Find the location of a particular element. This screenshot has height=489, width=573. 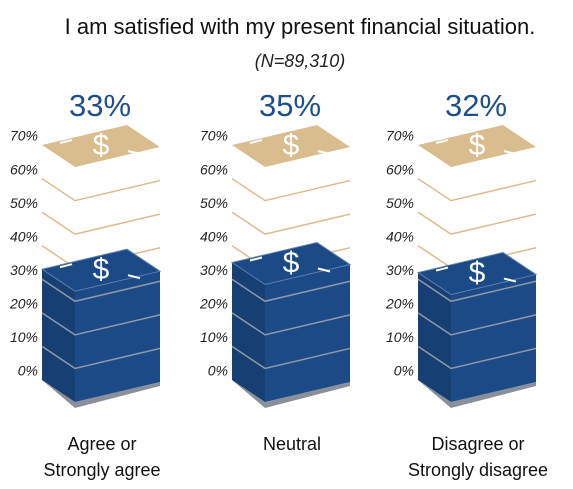

category-label: Neutral is located at coordinates (292, 444).